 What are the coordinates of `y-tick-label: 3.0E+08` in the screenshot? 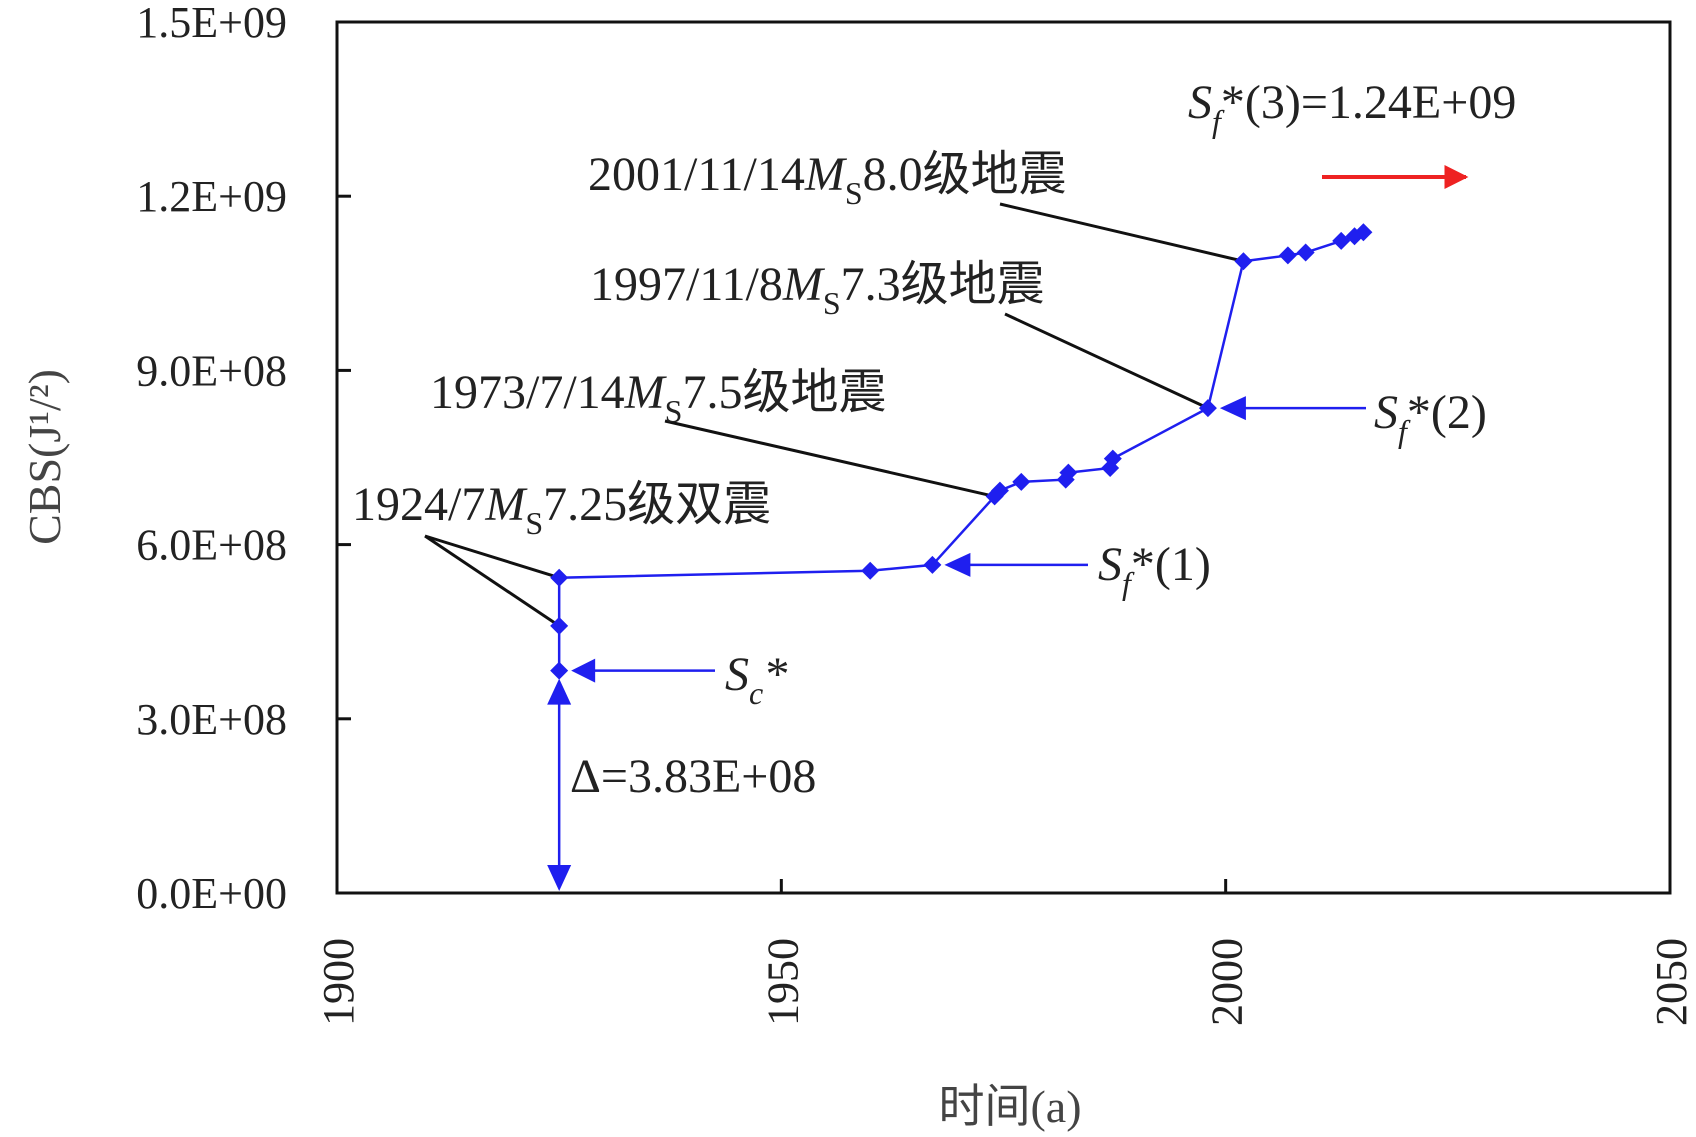 It's located at (211, 719).